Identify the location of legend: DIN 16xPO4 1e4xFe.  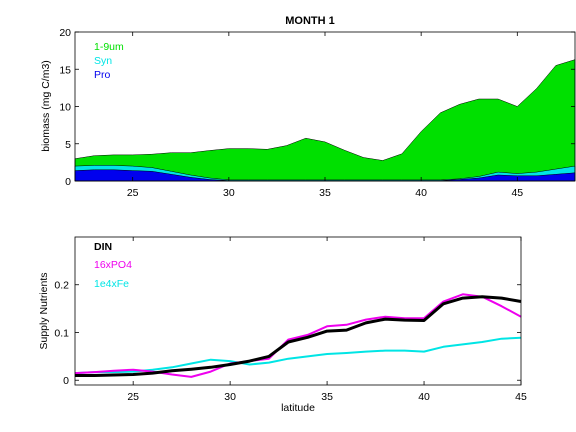
(113, 265).